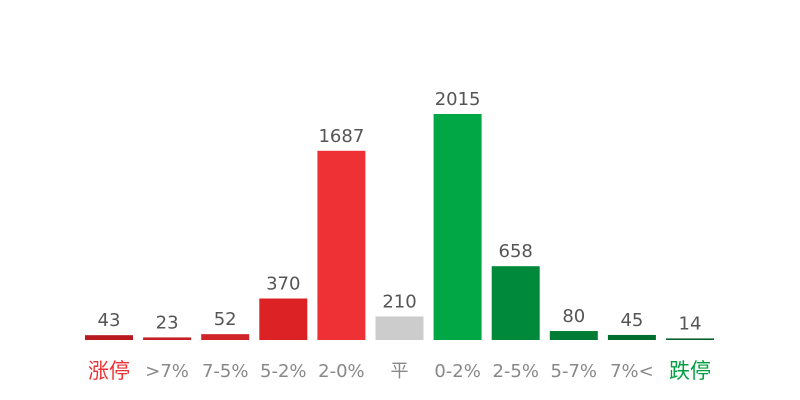 The height and width of the screenshot is (400, 800). What do you see at coordinates (283, 371) in the screenshot?
I see `category-label: 5-2%` at bounding box center [283, 371].